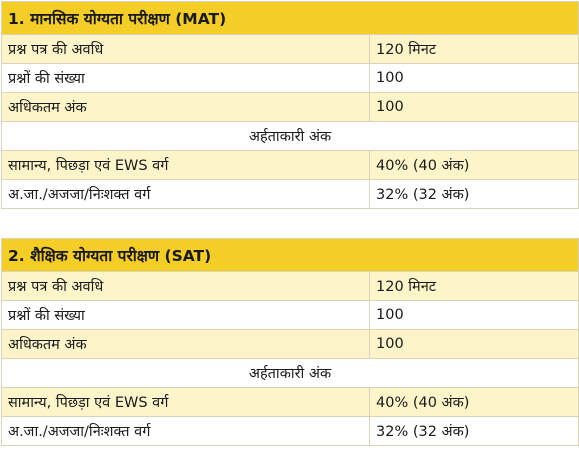  I want to click on sat-header-row: 2. शैक्षिक योग्यता परीक्षण (SAT), so click(290, 255).